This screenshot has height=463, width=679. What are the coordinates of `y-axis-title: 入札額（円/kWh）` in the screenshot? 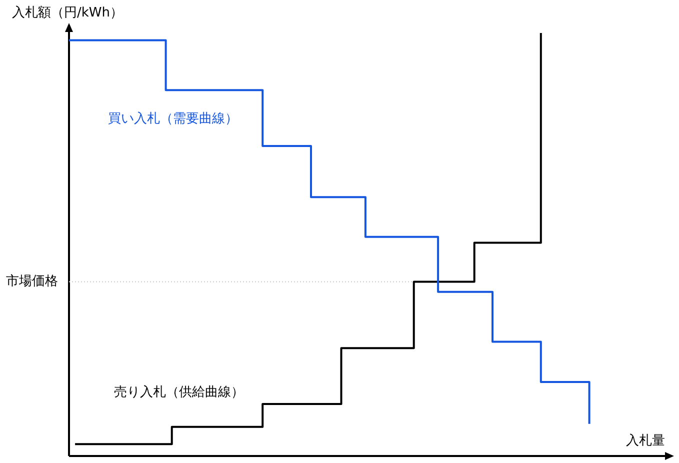 It's located at (68, 12).